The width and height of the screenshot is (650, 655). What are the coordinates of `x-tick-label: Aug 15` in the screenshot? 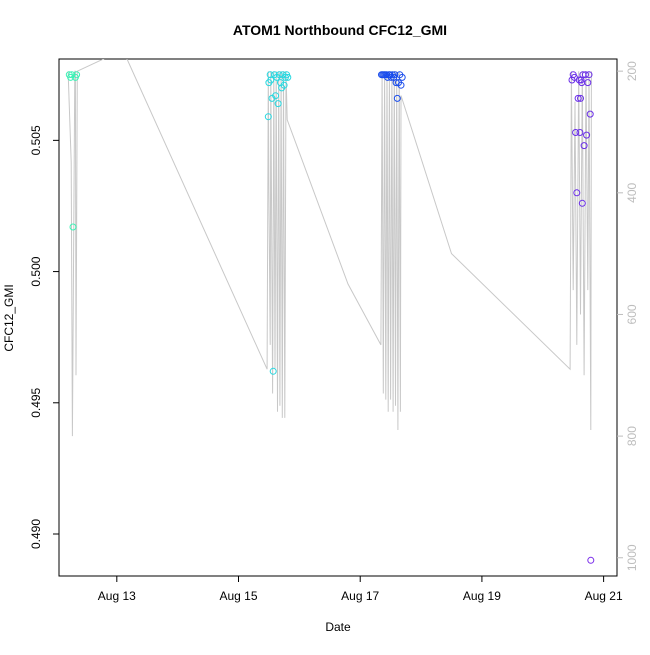 It's located at (238, 596).